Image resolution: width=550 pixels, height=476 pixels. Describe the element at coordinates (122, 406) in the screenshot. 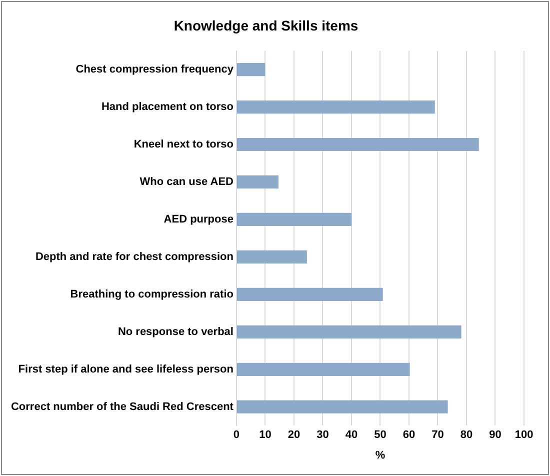

I see `y-tick-label: Correct number of the Saudi Red Crescent` at that location.